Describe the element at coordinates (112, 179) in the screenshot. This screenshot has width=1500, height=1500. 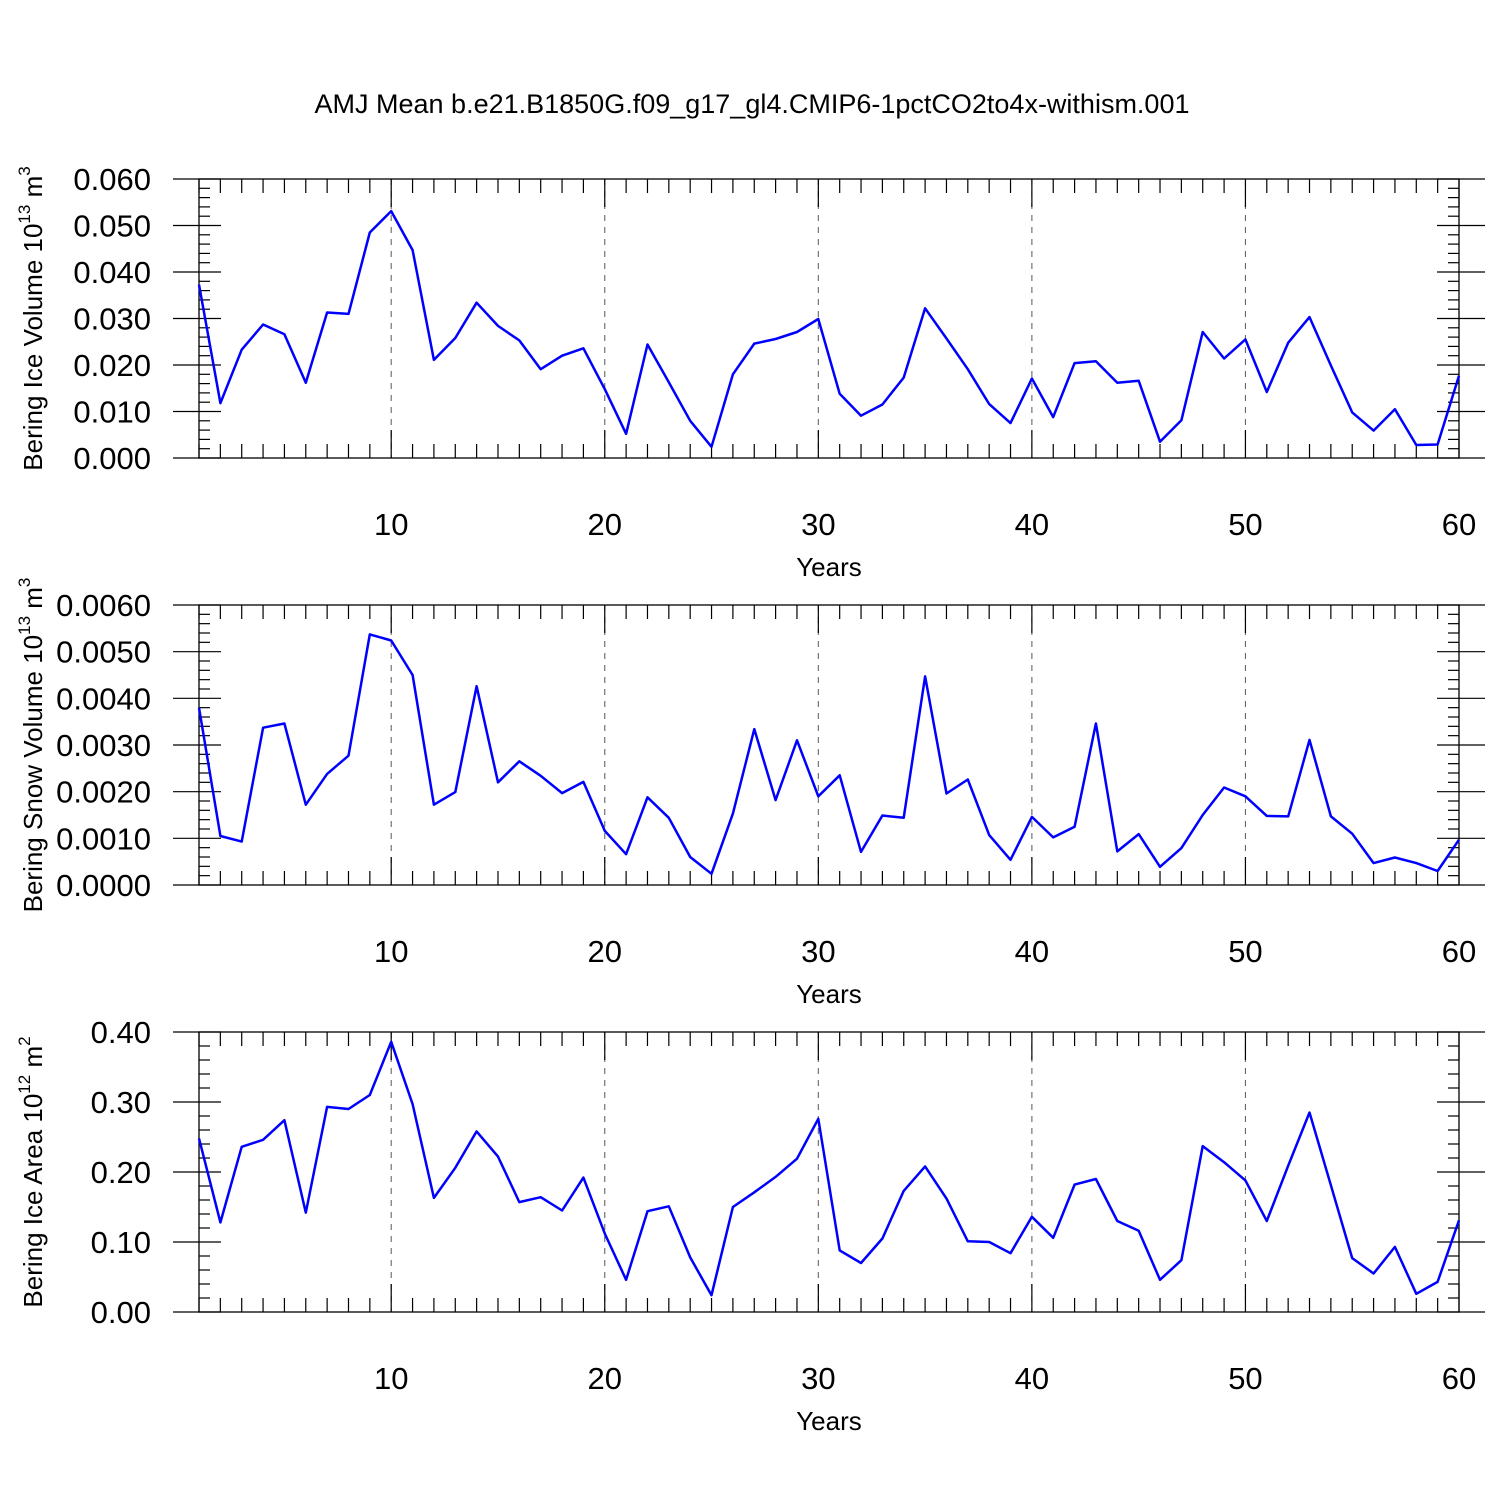
I see `y-tick-label: 0.060` at that location.